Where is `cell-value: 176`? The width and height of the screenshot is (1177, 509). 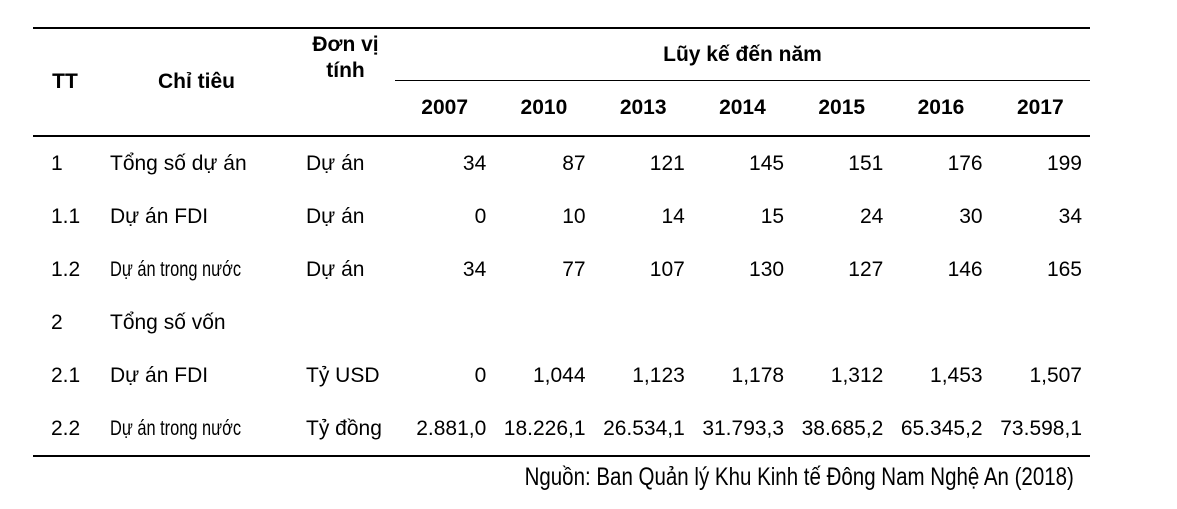
cell-value: 176 is located at coordinates (965, 163).